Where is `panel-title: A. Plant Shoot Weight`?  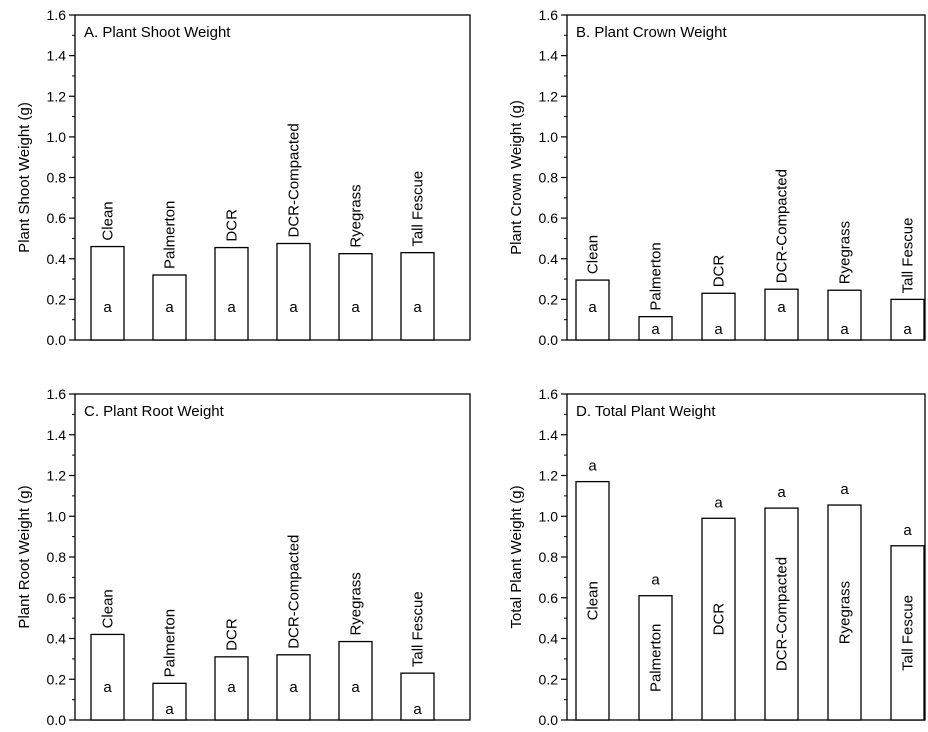 panel-title: A. Plant Shoot Weight is located at coordinates (157, 32).